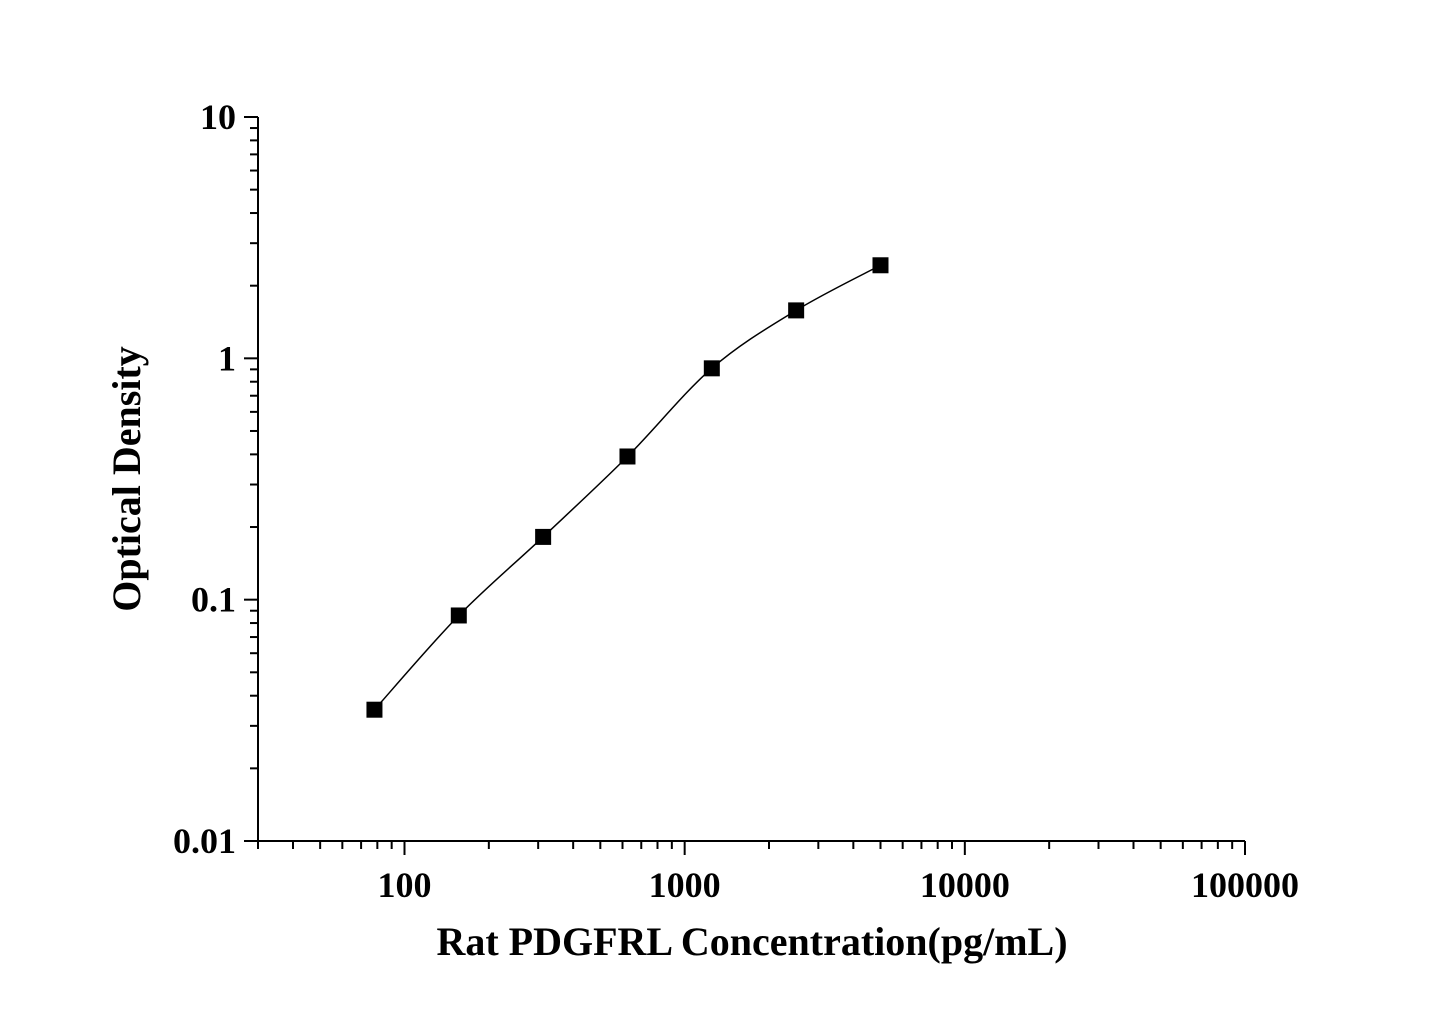 This screenshot has height=1009, width=1445. I want to click on x-tick-label: 1000, so click(685, 885).